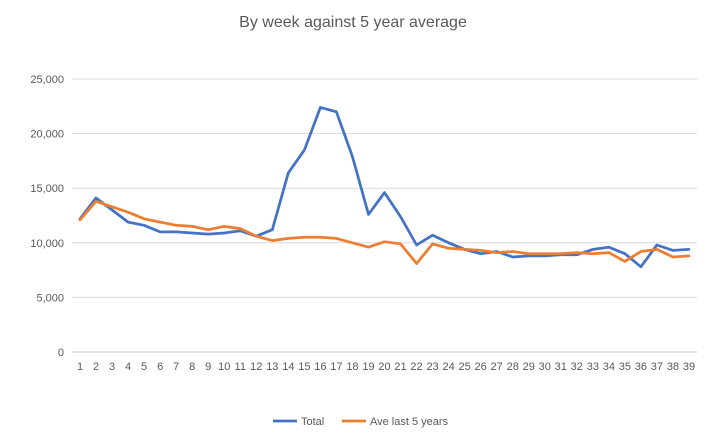  What do you see at coordinates (481, 367) in the screenshot?
I see `x-tick-label: 26` at bounding box center [481, 367].